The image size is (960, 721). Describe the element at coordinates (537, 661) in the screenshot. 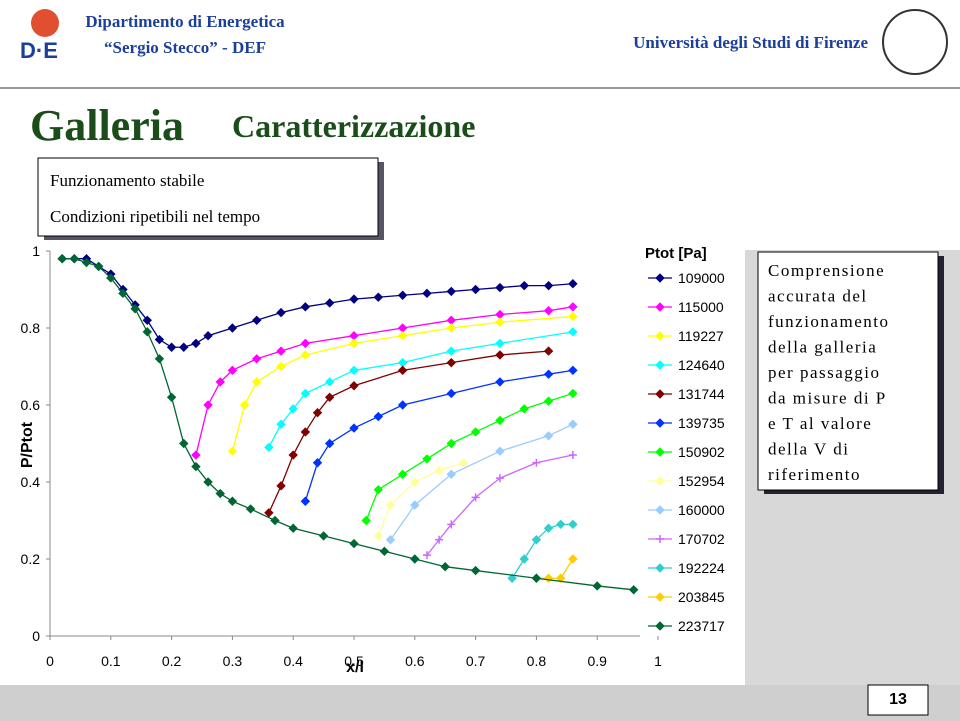

I see `x-tick-label: 0.8` at that location.